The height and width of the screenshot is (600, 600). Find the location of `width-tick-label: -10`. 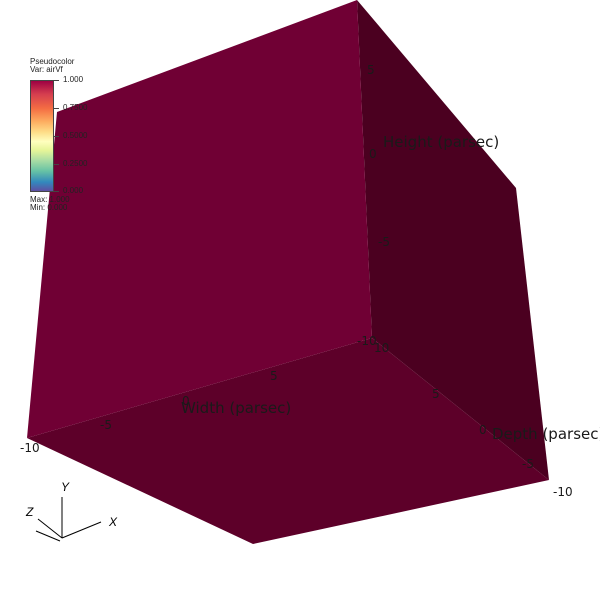

width-tick-label: -10 is located at coordinates (30, 448).